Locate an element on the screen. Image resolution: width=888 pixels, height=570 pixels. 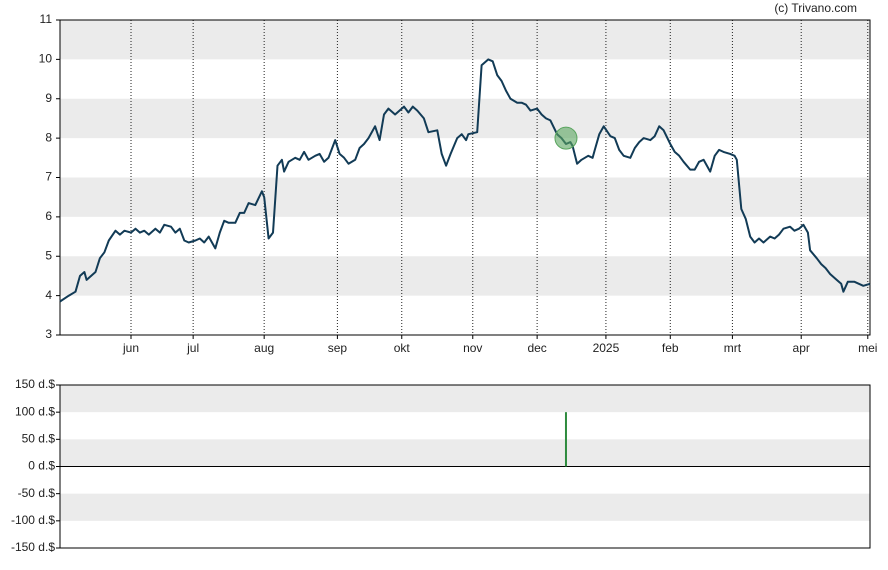
x-tick-label: okt is located at coordinates (402, 348).